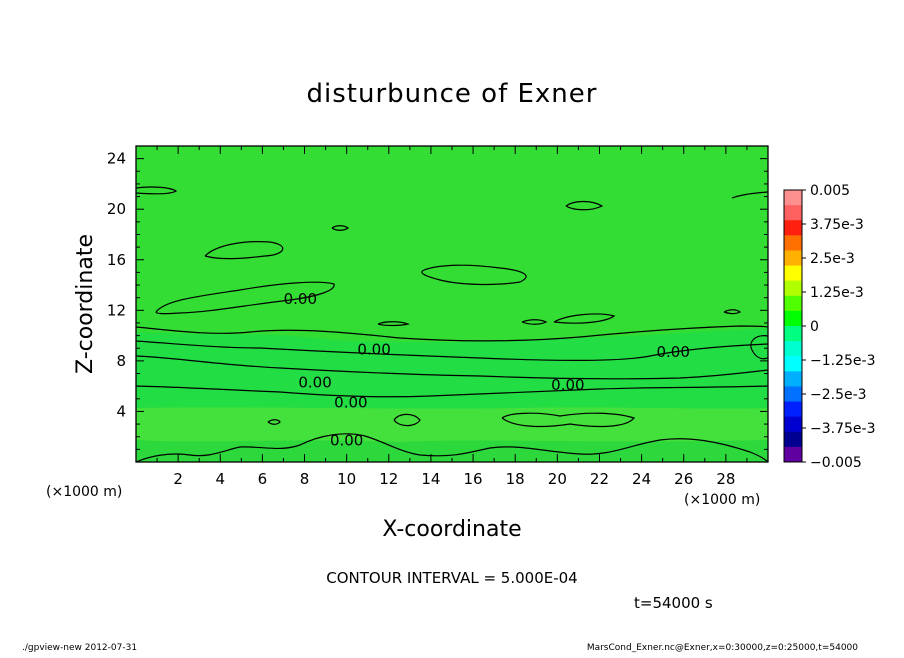 The height and width of the screenshot is (658, 904). What do you see at coordinates (683, 479) in the screenshot?
I see `x-tick-label: 26` at bounding box center [683, 479].